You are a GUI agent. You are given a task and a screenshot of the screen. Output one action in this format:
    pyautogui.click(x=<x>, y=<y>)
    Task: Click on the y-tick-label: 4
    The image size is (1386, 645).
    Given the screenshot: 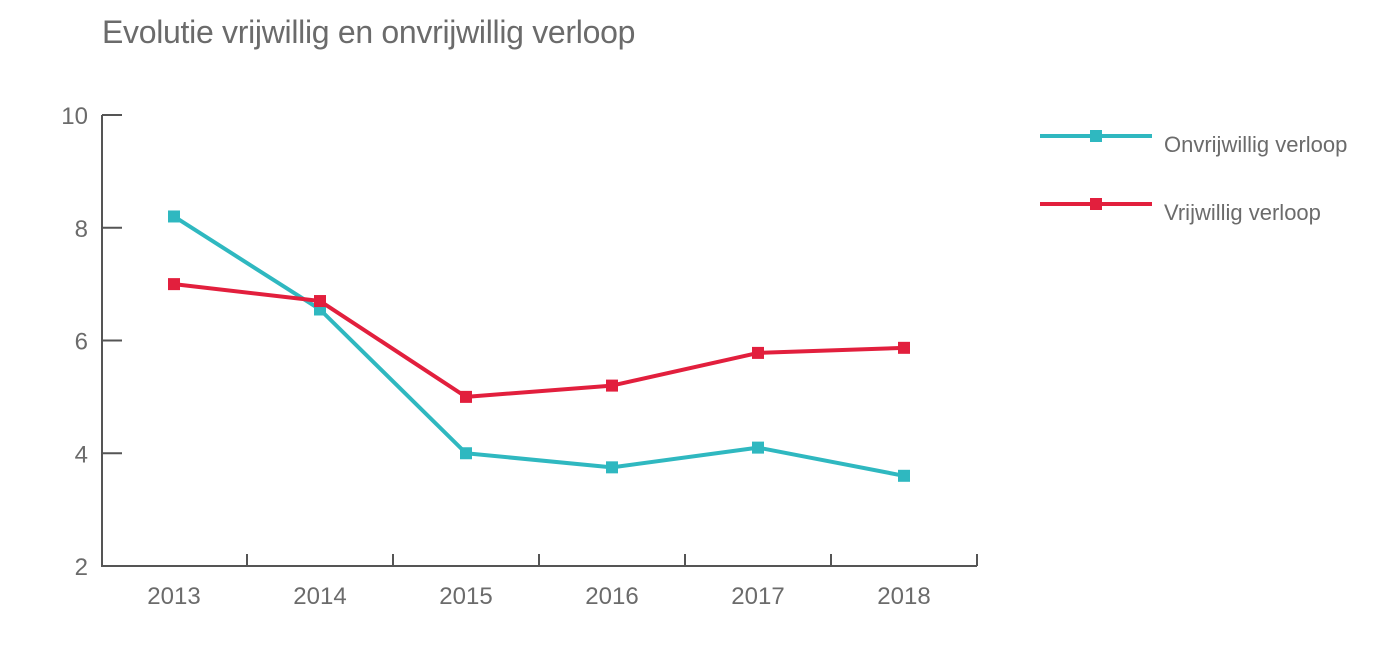 What is the action you would take?
    pyautogui.click(x=81, y=454)
    